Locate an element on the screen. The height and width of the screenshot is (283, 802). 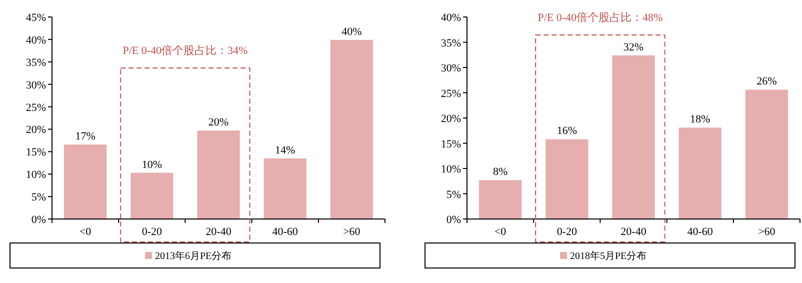
data-label: 14% is located at coordinates (285, 150).